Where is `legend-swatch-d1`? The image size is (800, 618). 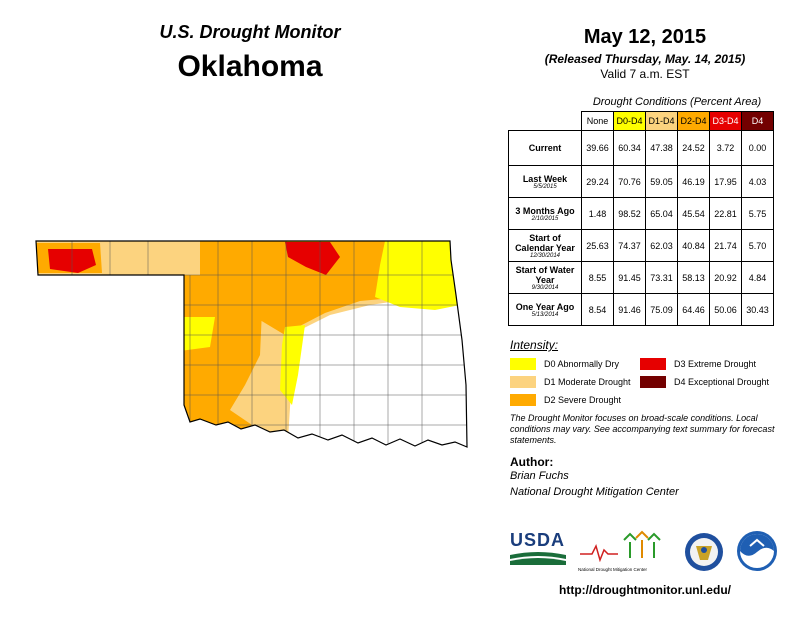
legend-swatch-d1 is located at coordinates (523, 382).